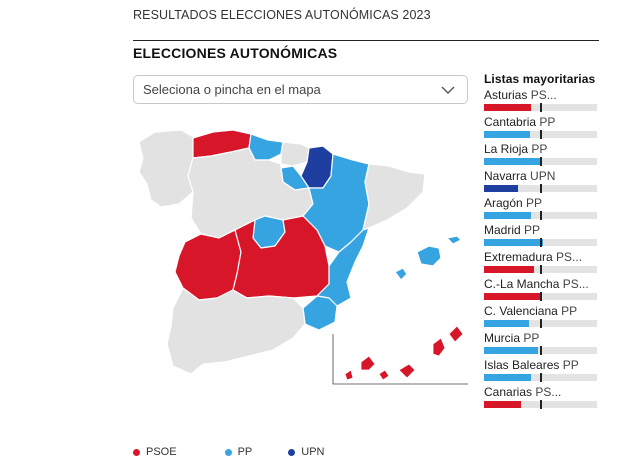 This screenshot has width=629, height=466. Describe the element at coordinates (167, 168) in the screenshot. I see `region-galicia` at that location.